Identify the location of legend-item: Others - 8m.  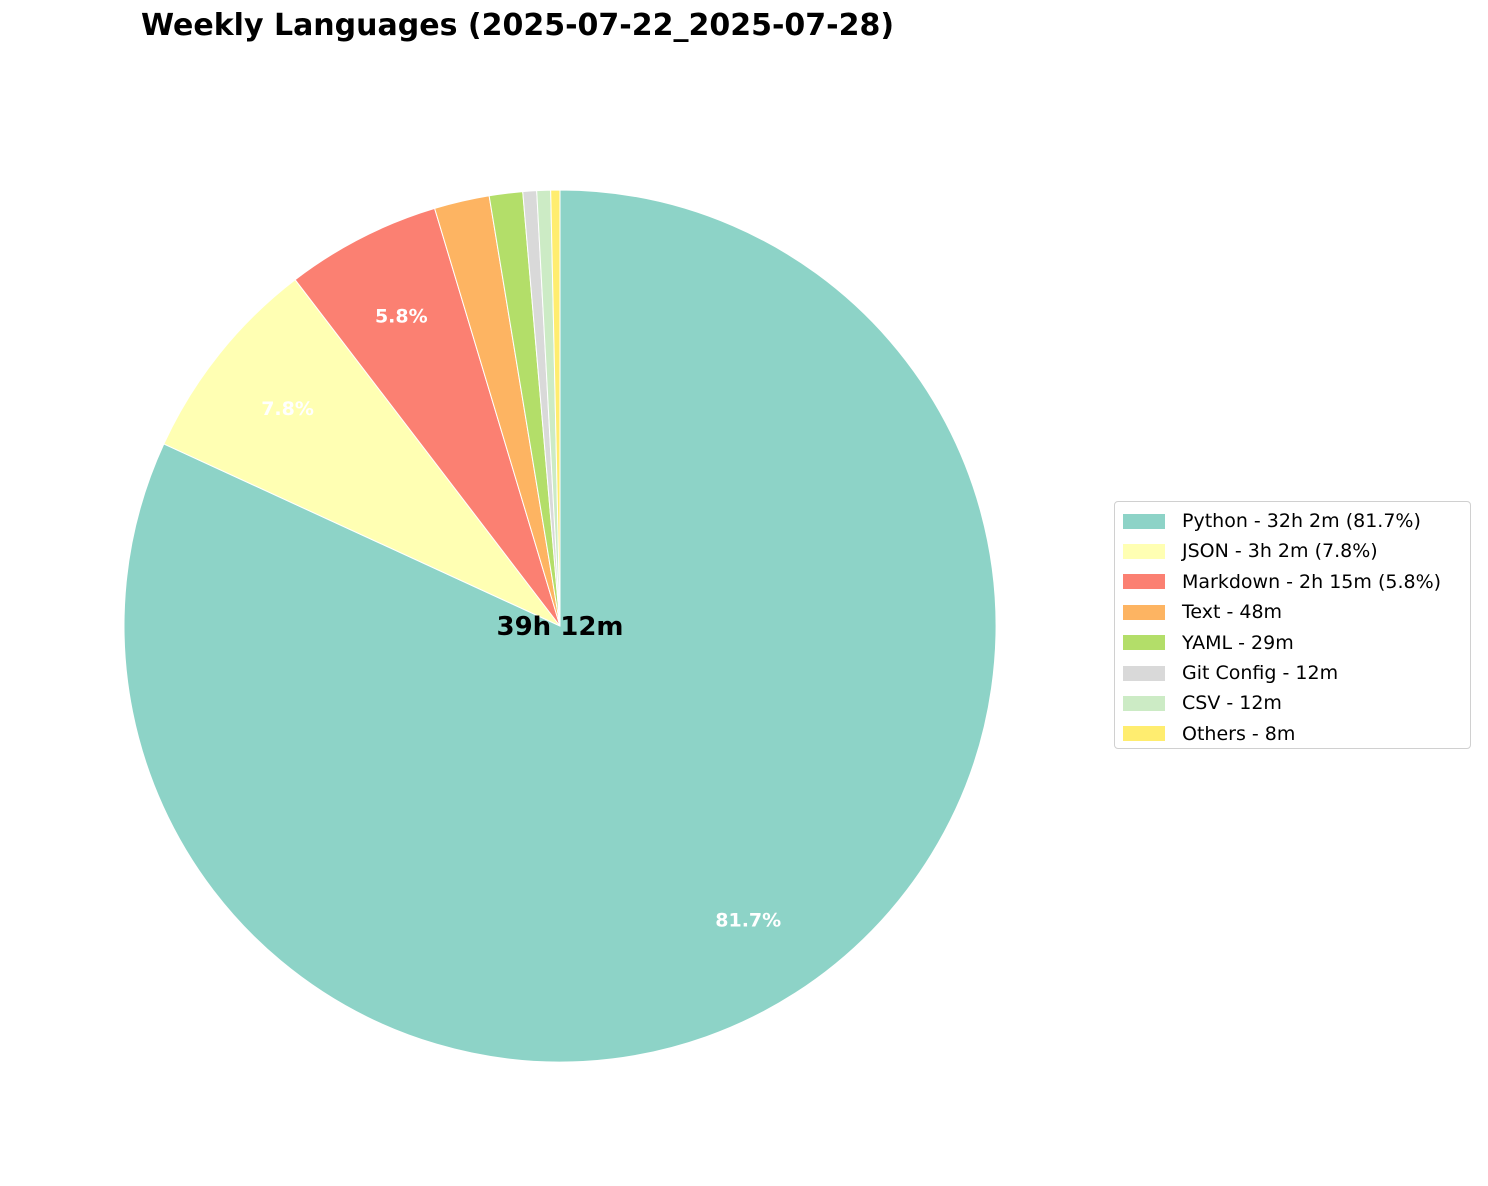
(1209, 734).